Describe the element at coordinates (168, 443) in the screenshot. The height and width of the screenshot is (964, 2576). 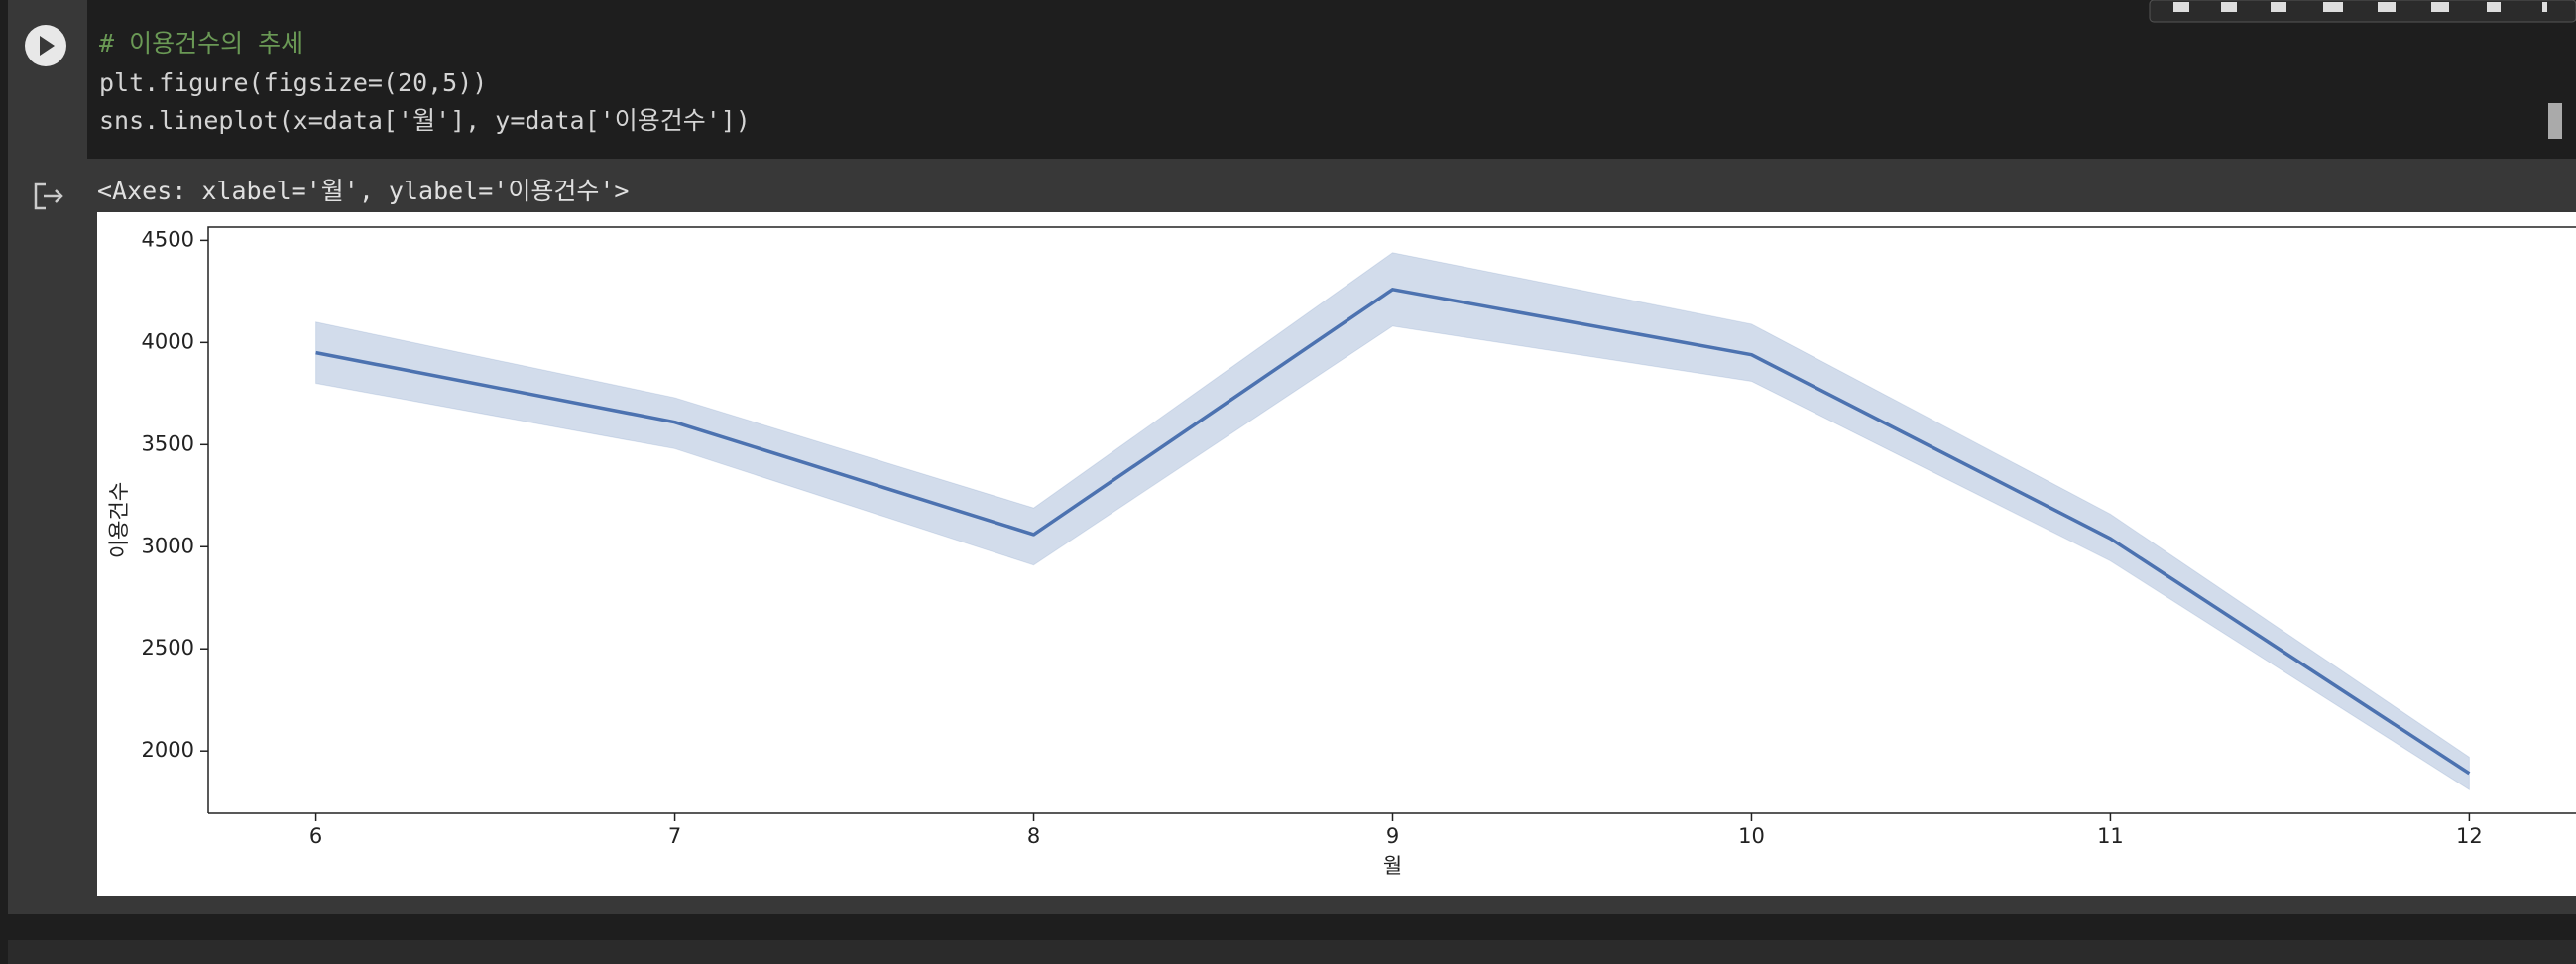
I see `y-tick-label: 3500` at that location.